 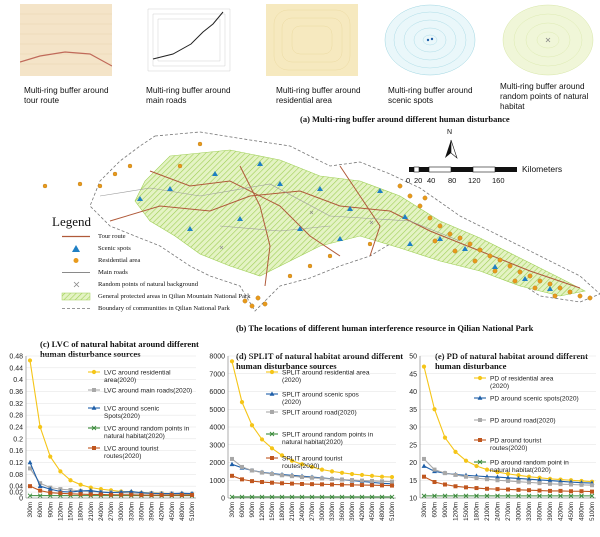 What do you see at coordinates (76, 248) in the screenshot?
I see `scenic-triangle-icon` at bounding box center [76, 248].